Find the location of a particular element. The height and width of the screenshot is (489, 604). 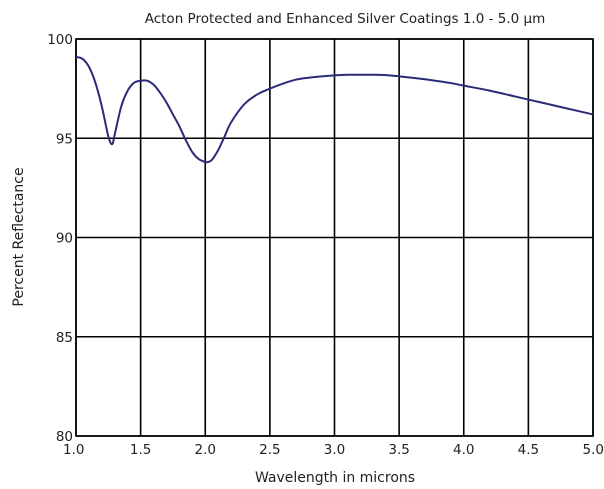

x-tick-label: 1.5 is located at coordinates (140, 450).